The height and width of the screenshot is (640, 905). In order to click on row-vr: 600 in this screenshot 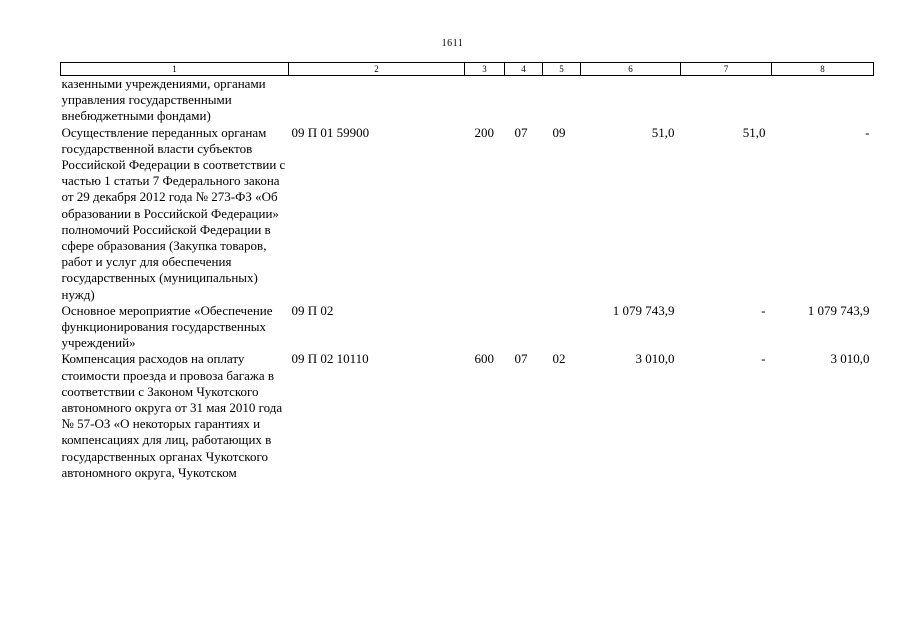, I will do `click(484, 359)`.